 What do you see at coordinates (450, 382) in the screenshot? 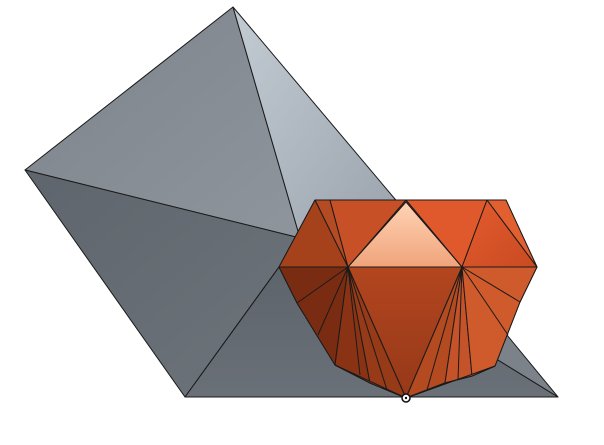
I see `gem-tip-right` at bounding box center [450, 382].